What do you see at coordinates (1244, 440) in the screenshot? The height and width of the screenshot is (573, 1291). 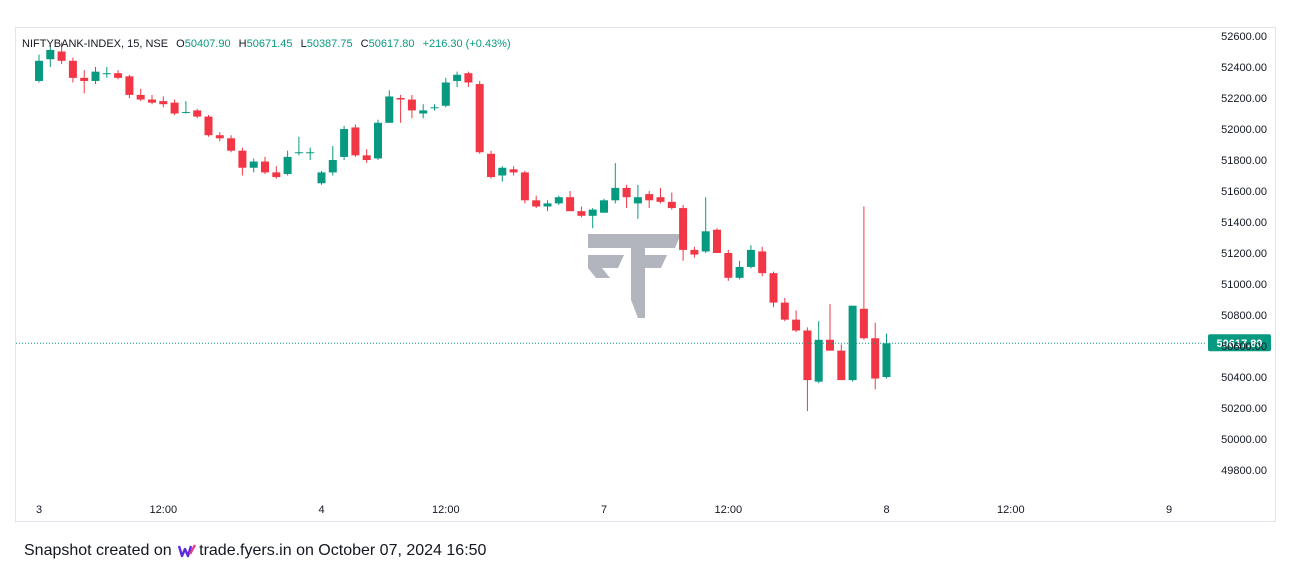 I see `y-tick-label: 50000.00` at bounding box center [1244, 440].